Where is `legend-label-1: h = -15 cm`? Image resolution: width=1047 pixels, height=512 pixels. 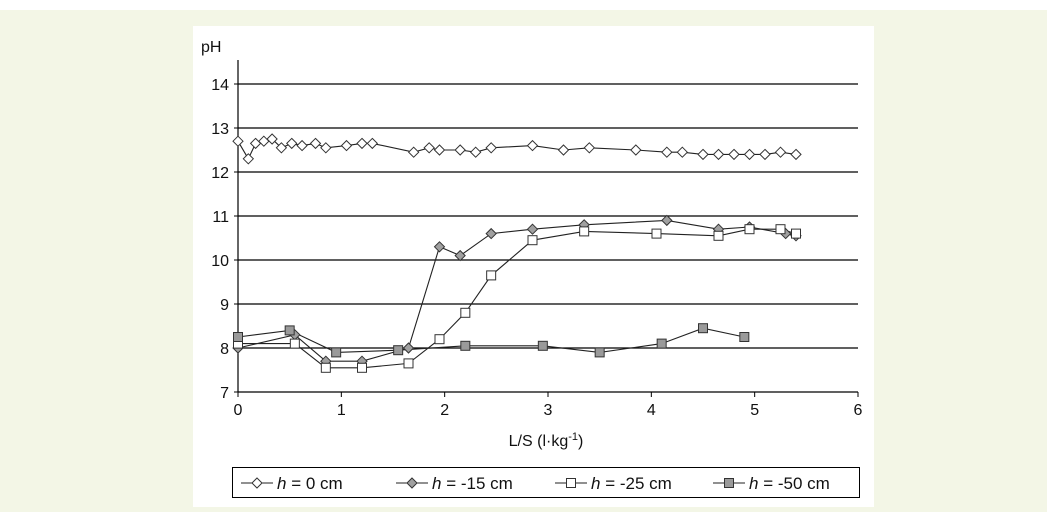 legend-label-1: h = -15 cm is located at coordinates (472, 483).